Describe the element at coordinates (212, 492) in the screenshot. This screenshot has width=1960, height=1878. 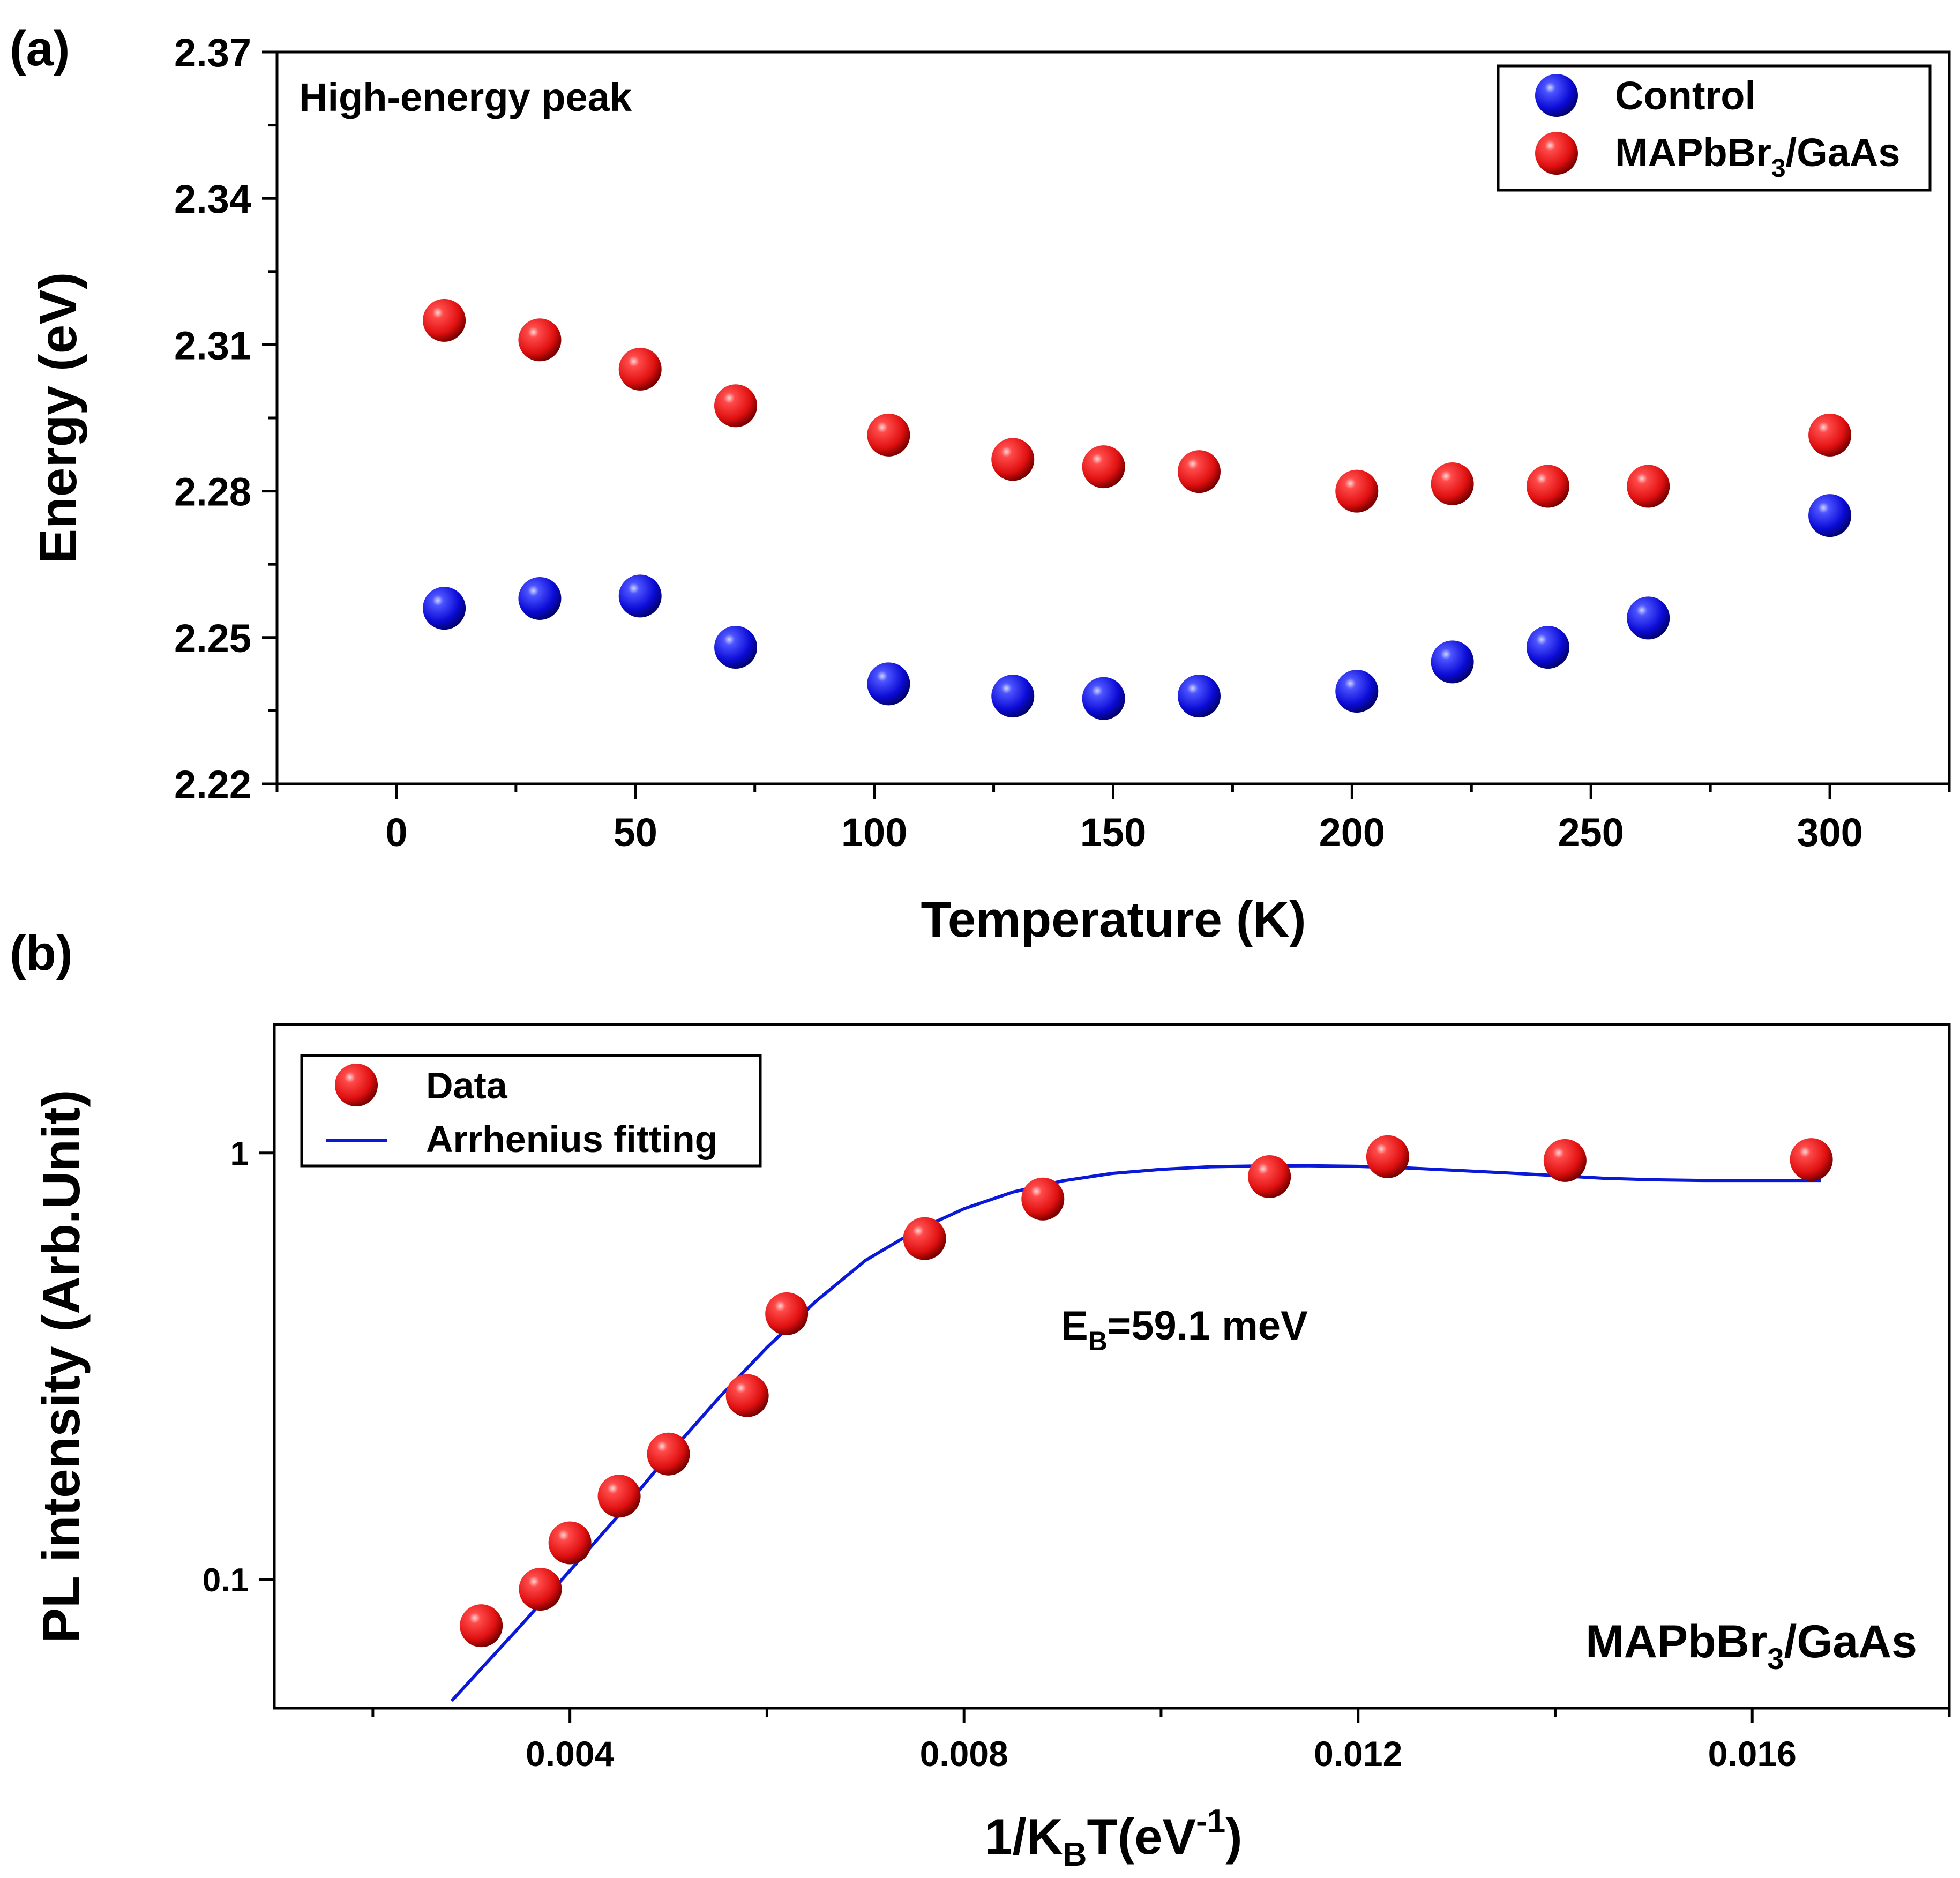
I see `y-tick-label: 2.28` at that location.